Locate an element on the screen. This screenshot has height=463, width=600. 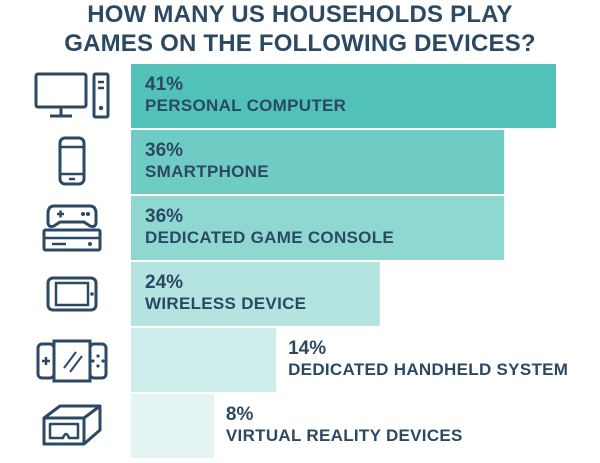
category-label: DEDICATED GAME CONSOLE is located at coordinates (270, 237).